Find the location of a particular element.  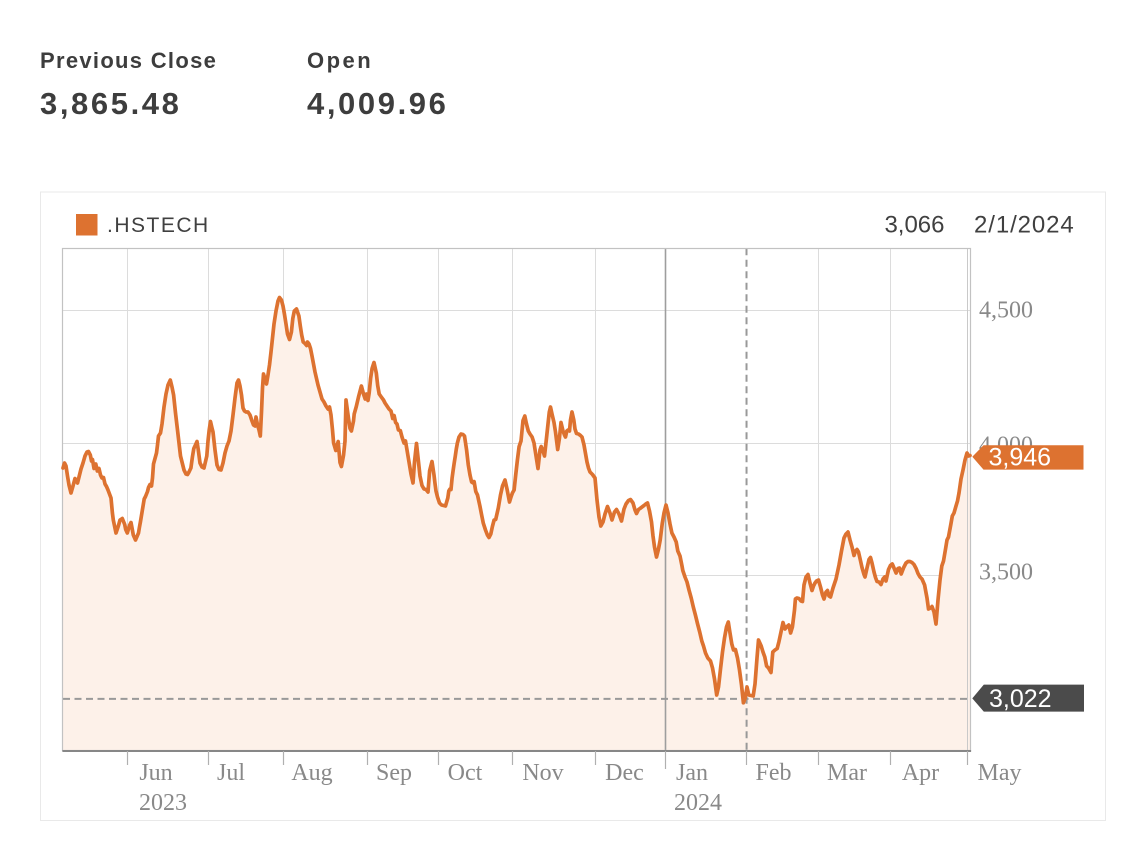

svg-text: Feb is located at coordinates (774, 773).